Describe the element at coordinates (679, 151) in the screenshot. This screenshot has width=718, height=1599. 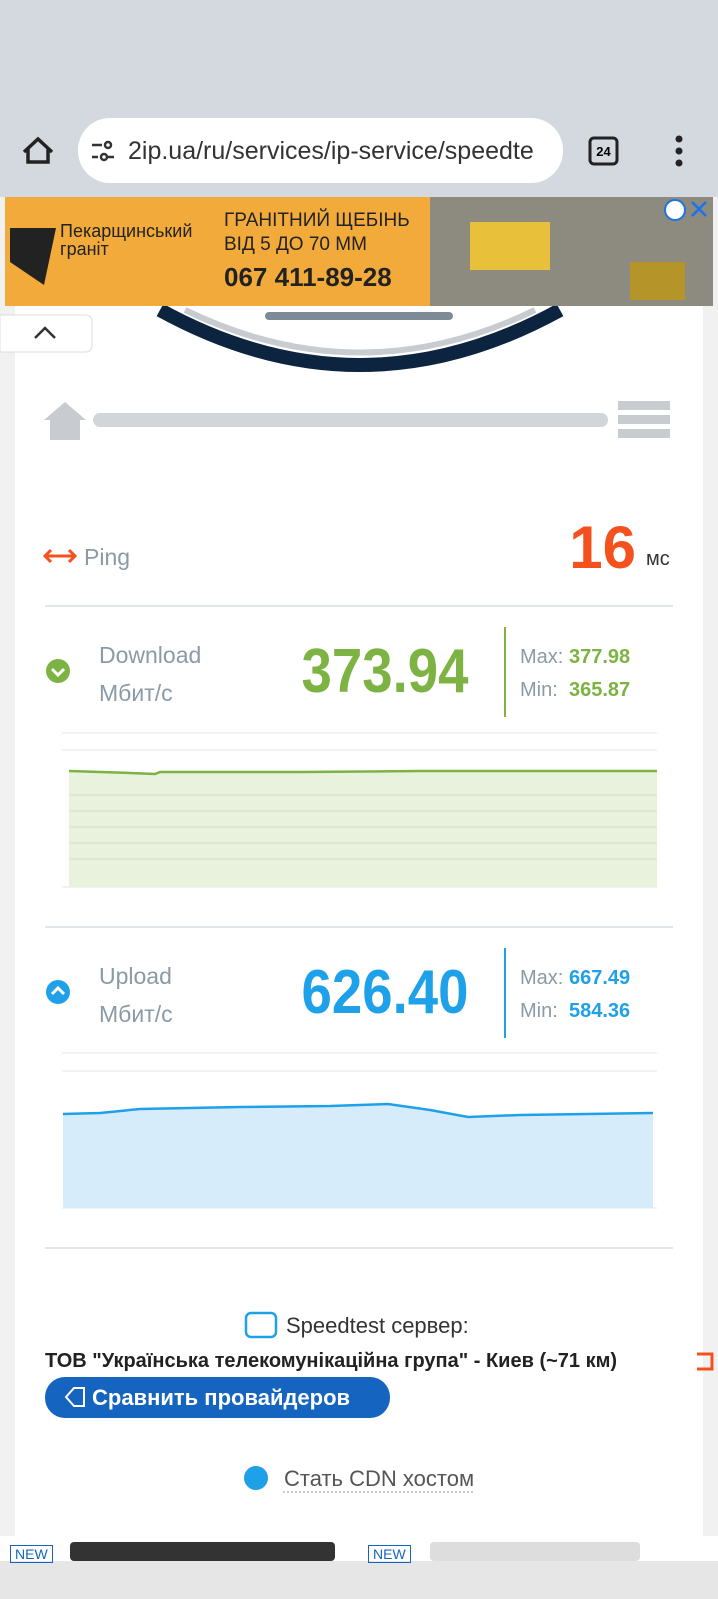
I see `menu-button` at that location.